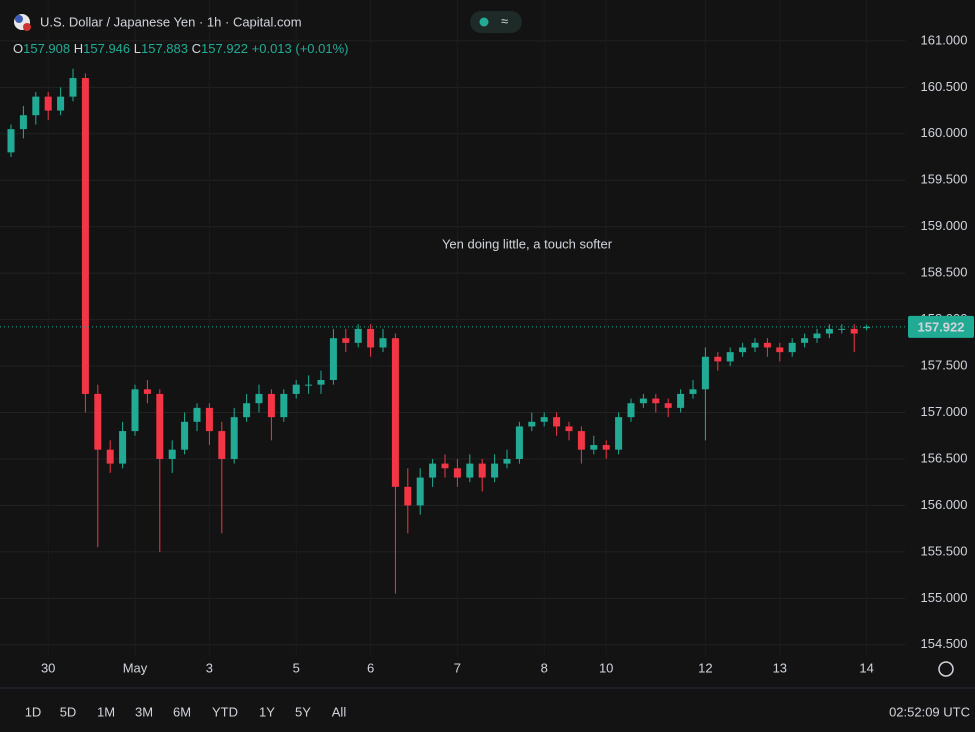 This screenshot has height=732, width=975. What do you see at coordinates (46, 48) in the screenshot?
I see `ohlc-value: 157.908` at bounding box center [46, 48].